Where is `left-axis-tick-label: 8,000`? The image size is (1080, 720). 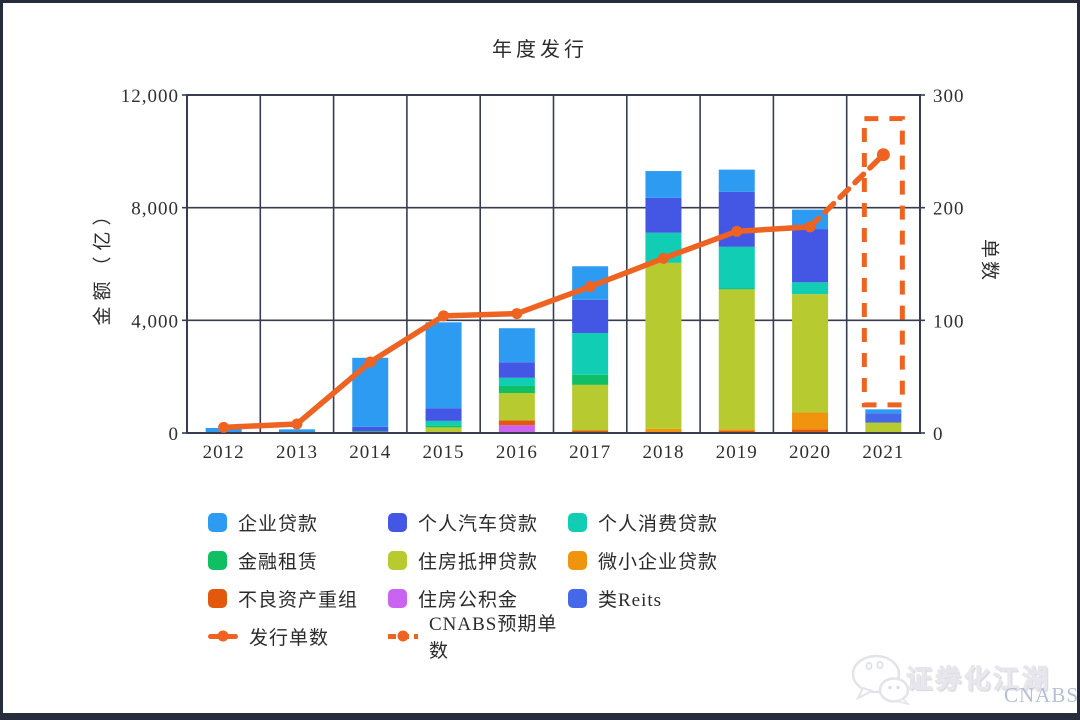
left-axis-tick-label: 8,000 is located at coordinates (155, 209).